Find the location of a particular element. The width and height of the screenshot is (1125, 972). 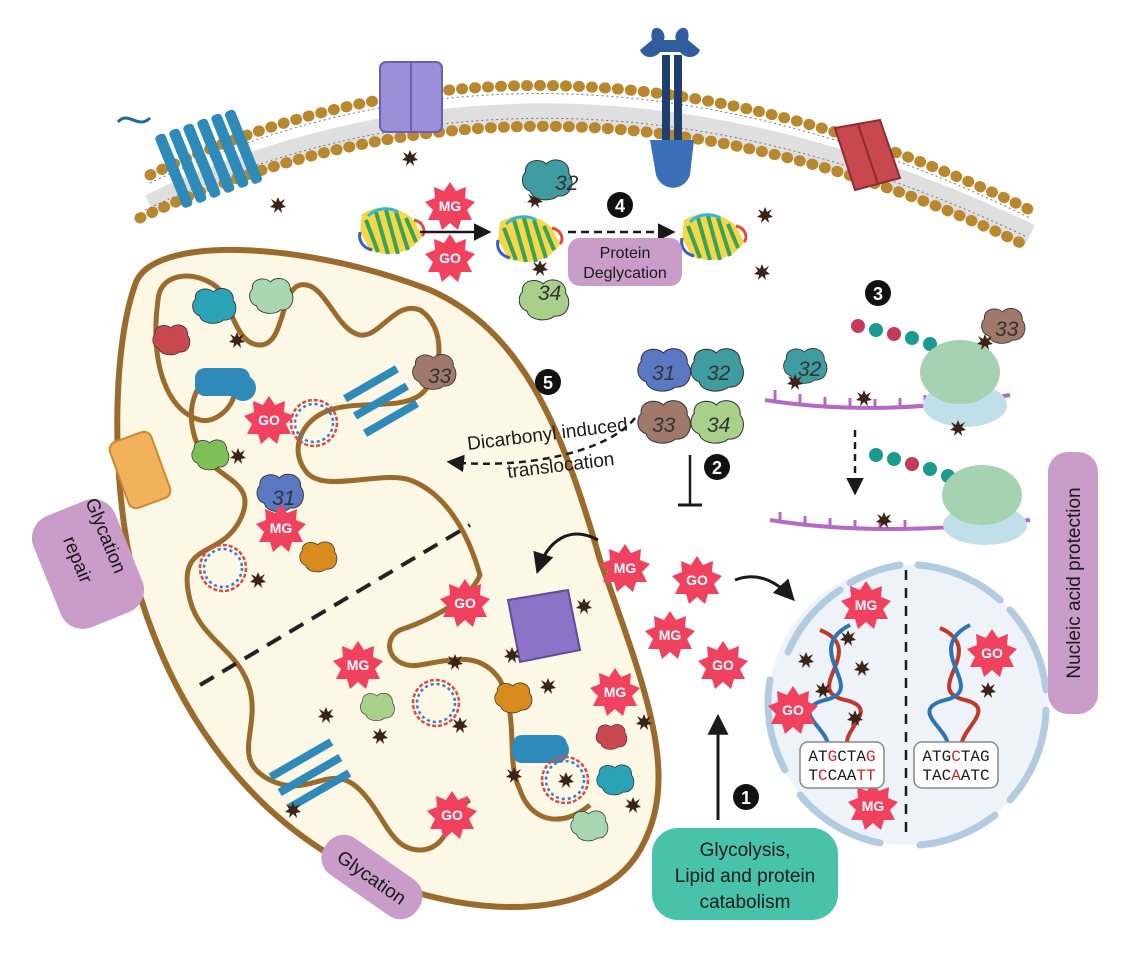

step-4-marker: 4 is located at coordinates (620, 205).